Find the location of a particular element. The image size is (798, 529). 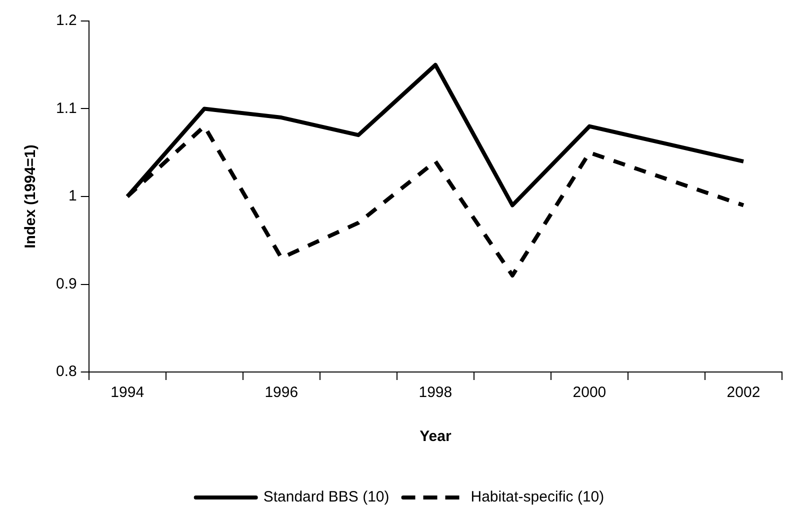

y-tick-label: 1.1 is located at coordinates (66, 108).